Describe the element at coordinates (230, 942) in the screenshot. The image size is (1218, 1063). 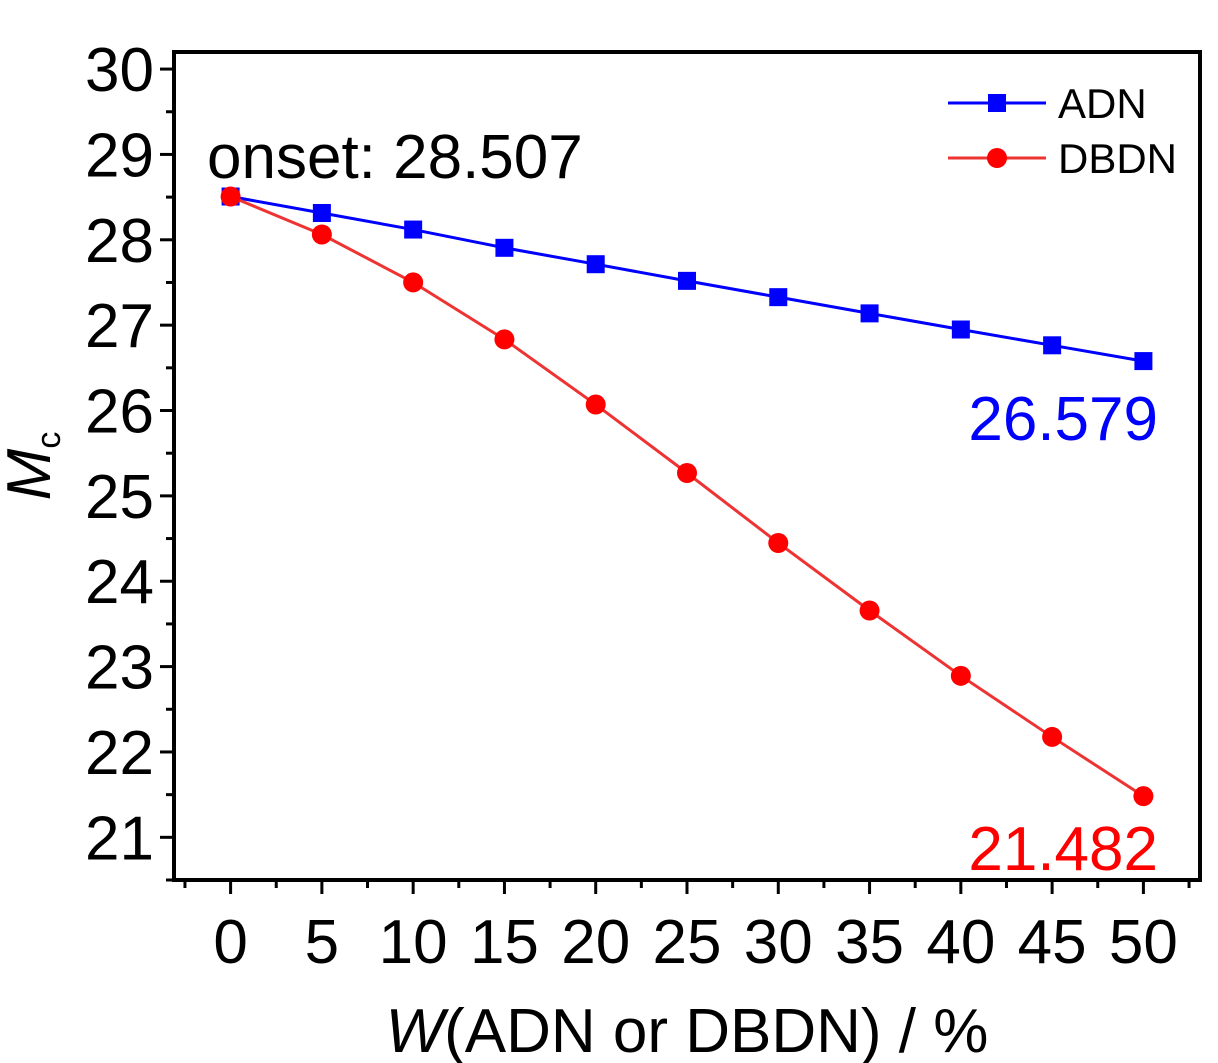
I see `x-tick-label: 0` at that location.